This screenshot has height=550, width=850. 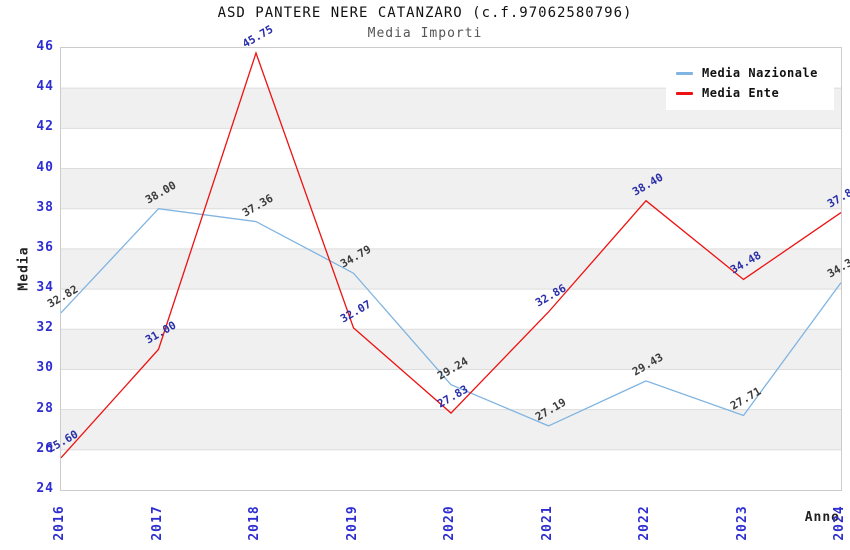 I want to click on x-tick-label: 2021, so click(x=547, y=523).